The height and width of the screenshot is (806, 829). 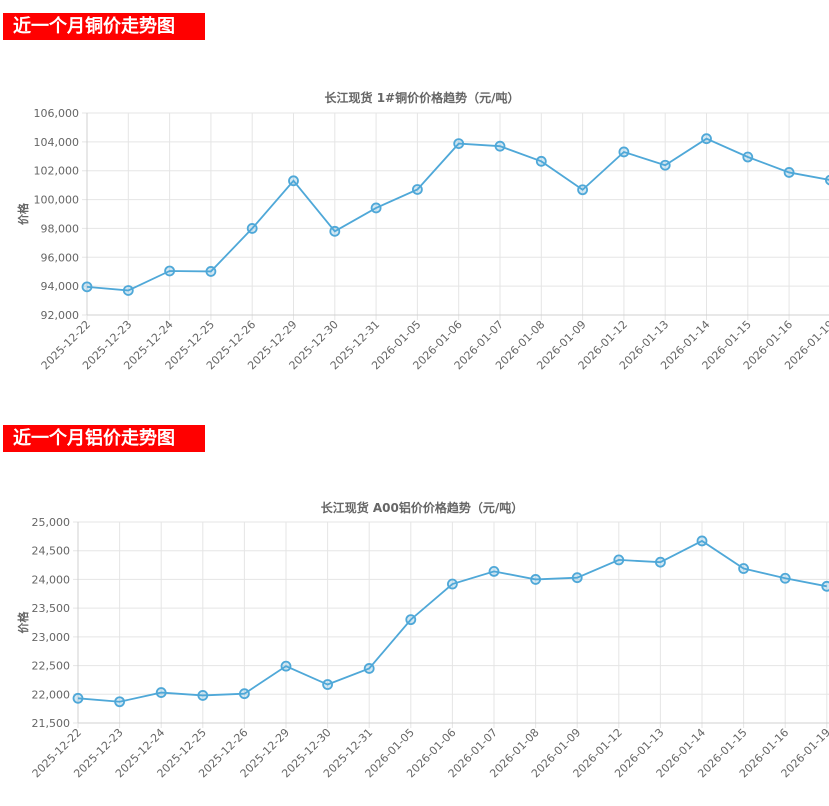 What do you see at coordinates (60, 228) in the screenshot?
I see `copper-y-tick-label: 98,000` at bounding box center [60, 228].